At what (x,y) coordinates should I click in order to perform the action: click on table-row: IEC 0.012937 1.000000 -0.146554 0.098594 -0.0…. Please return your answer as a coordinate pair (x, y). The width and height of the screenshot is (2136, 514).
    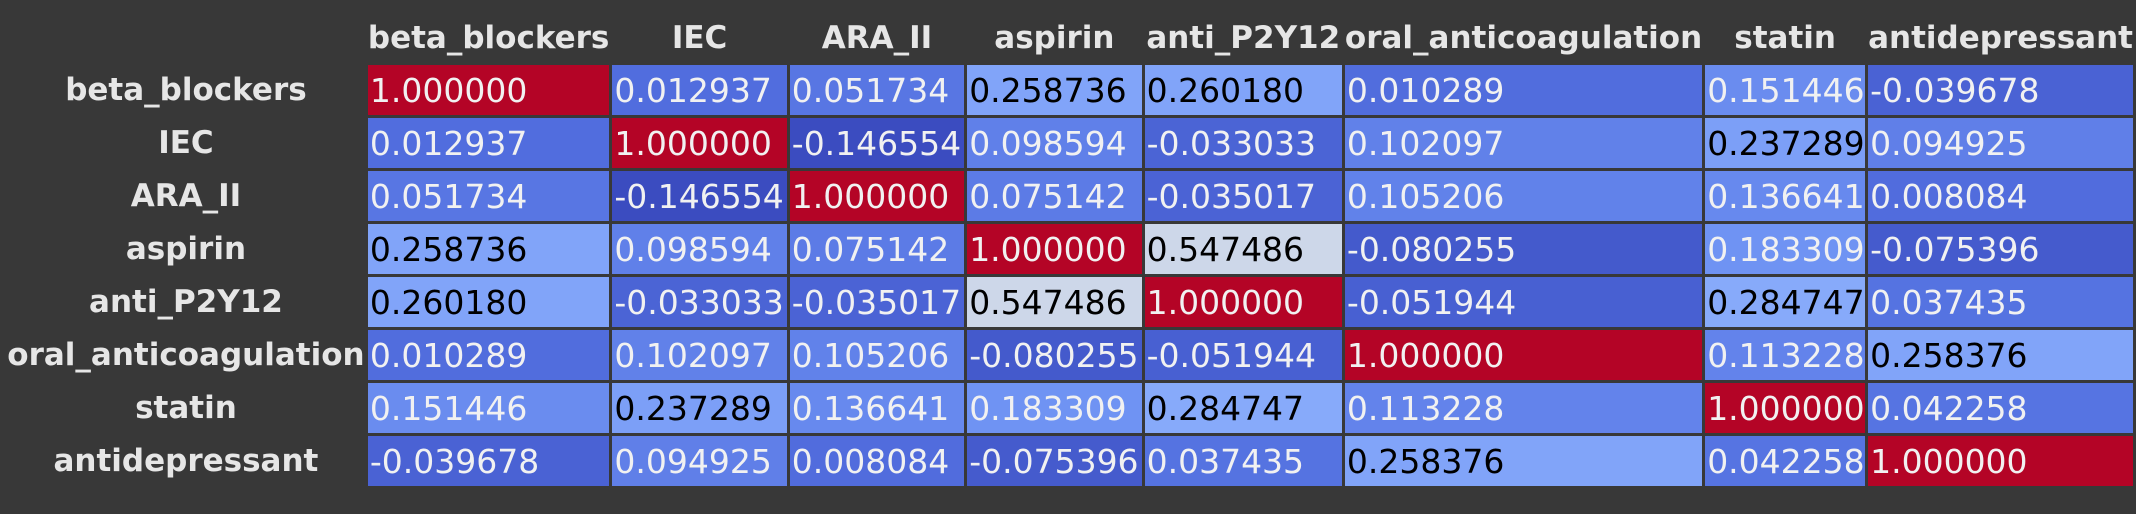
    Looking at the image, I should click on (1070, 143).